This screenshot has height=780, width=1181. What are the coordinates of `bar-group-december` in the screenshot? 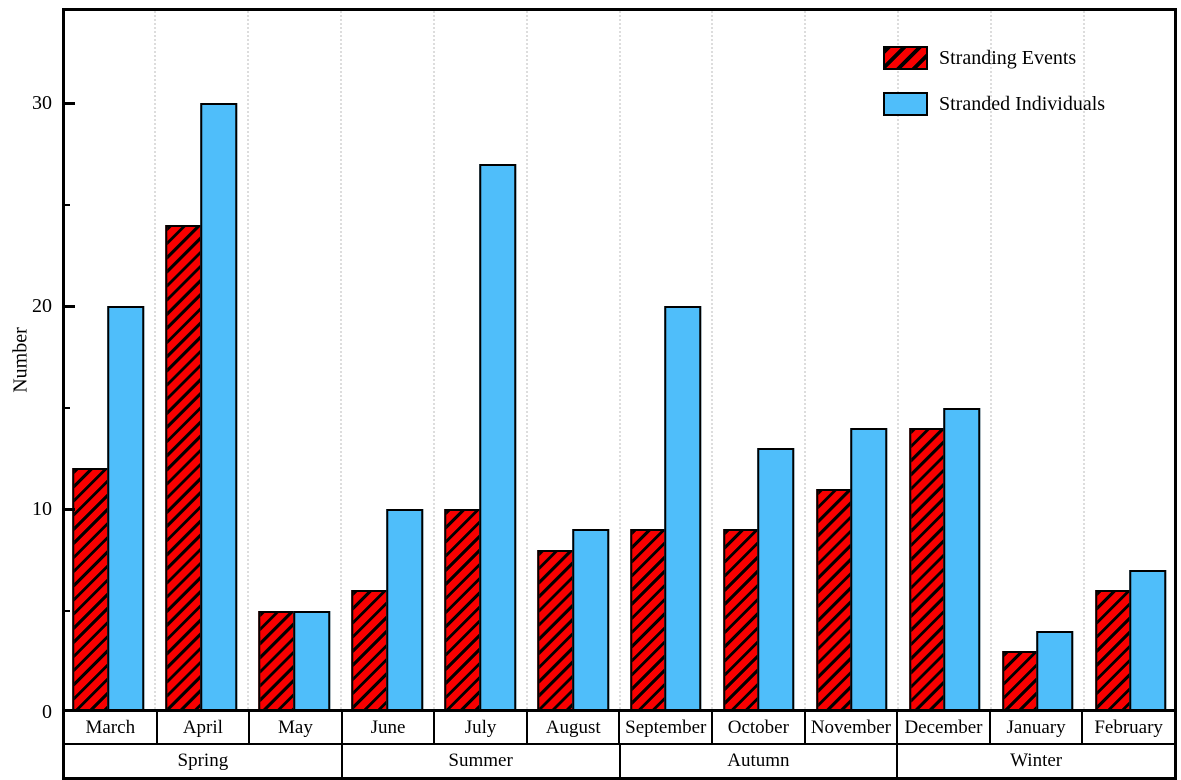 It's located at (944, 559).